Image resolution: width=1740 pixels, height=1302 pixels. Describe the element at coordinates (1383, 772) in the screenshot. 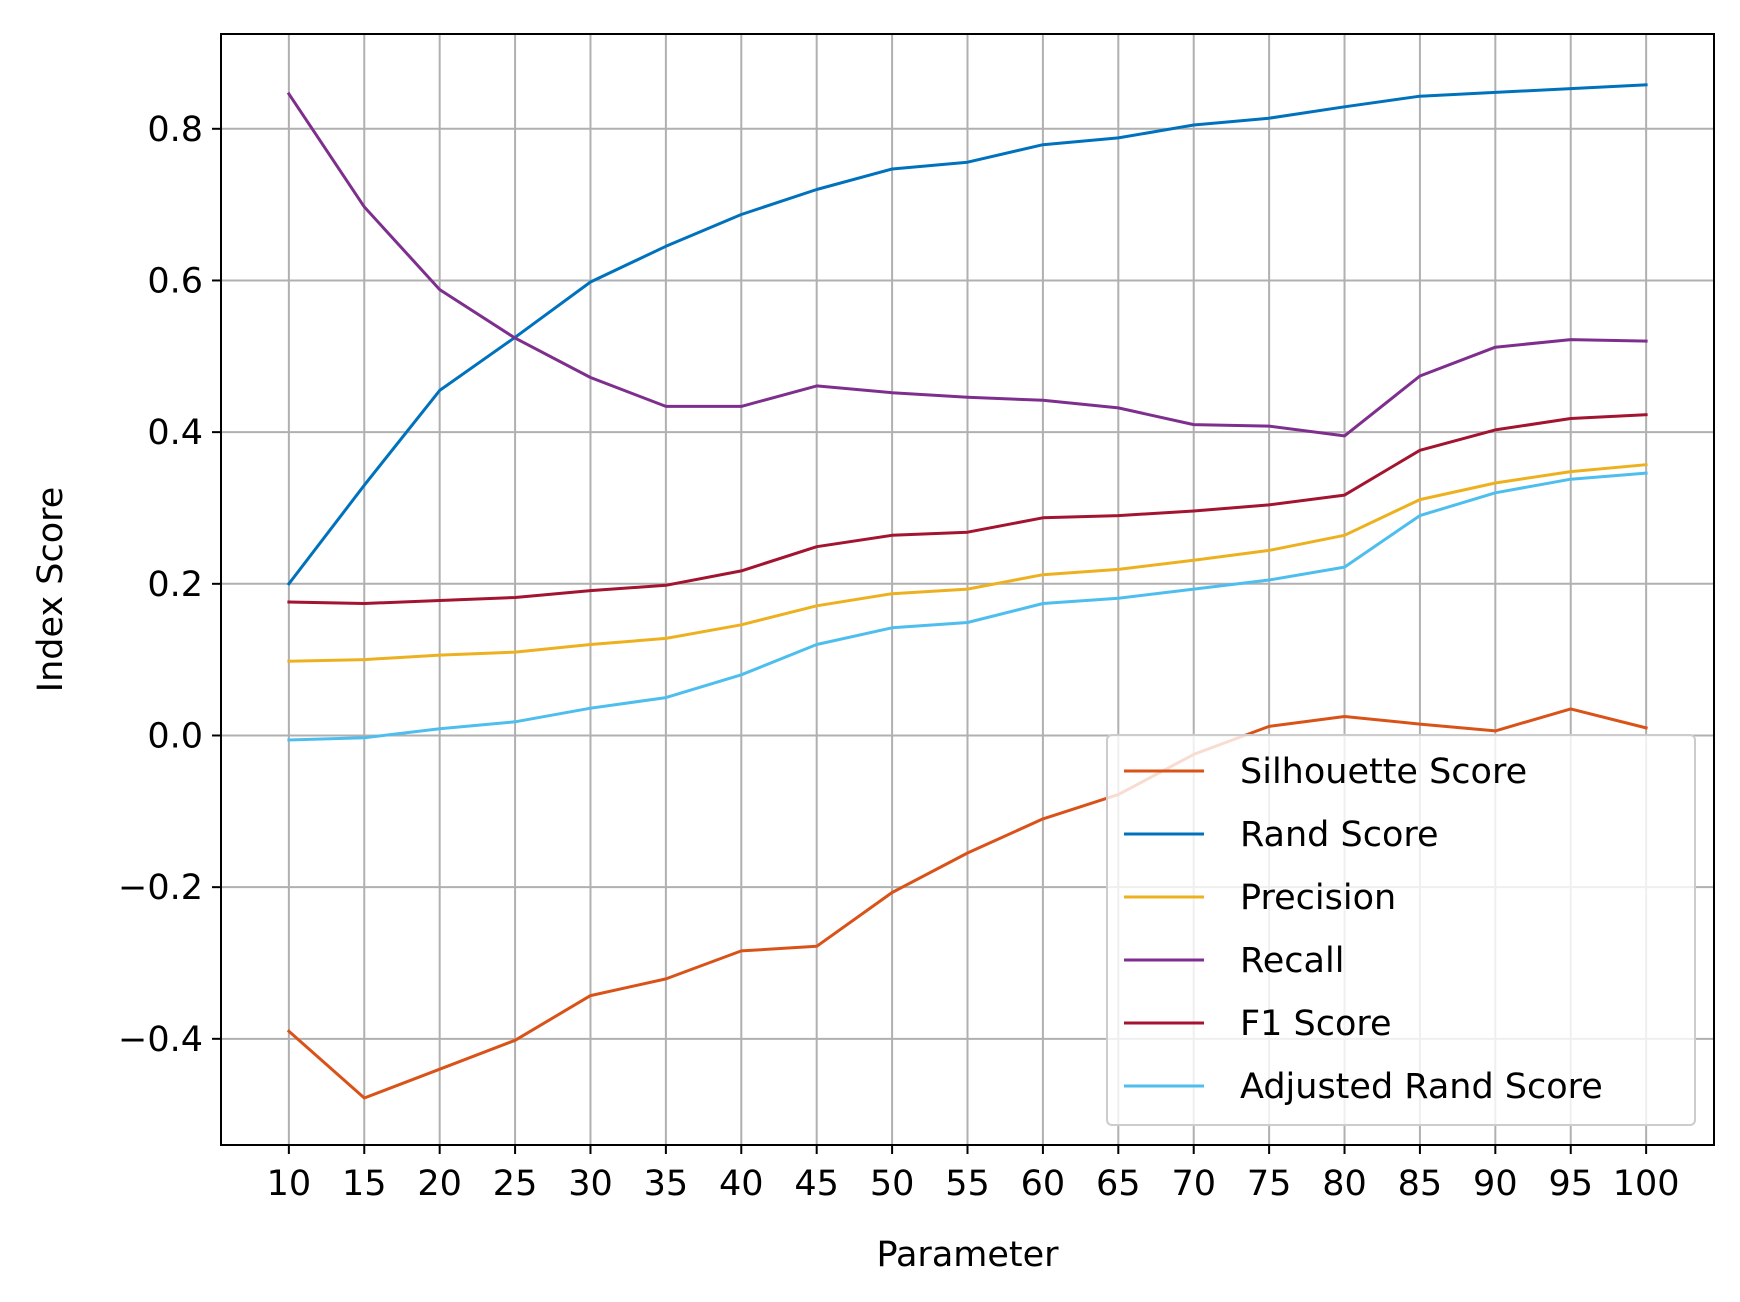

I see `legend-label: Silhouette Score` at that location.